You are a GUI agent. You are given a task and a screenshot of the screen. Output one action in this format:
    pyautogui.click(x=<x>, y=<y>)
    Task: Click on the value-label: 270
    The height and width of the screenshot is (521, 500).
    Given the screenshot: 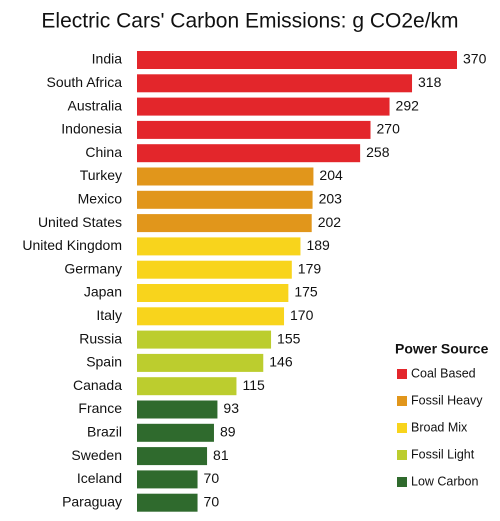 What is the action you would take?
    pyautogui.click(x=389, y=129)
    